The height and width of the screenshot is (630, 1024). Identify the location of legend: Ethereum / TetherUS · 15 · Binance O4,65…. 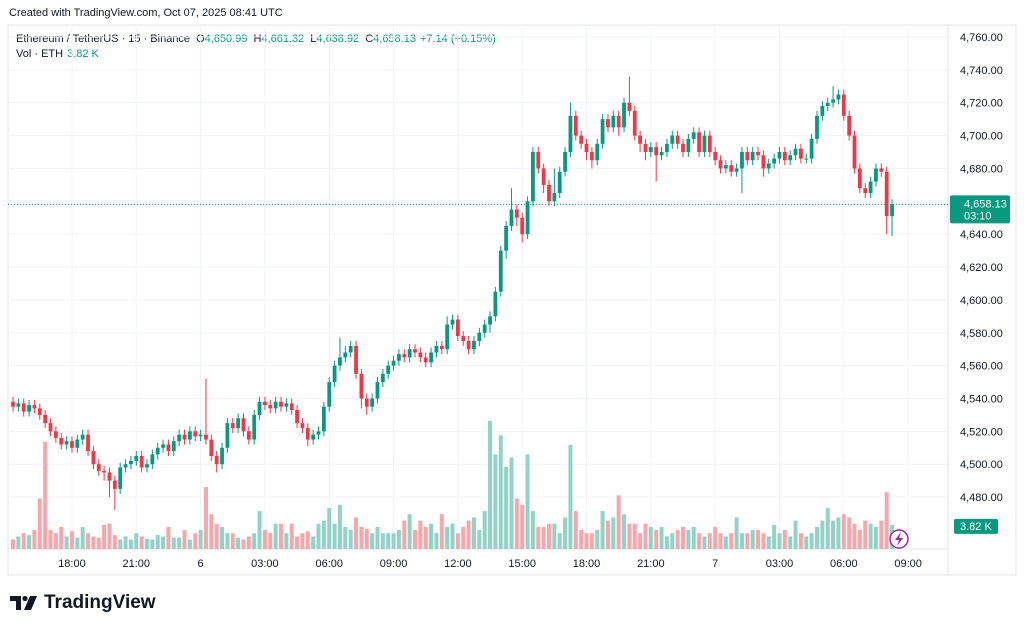
(256, 47).